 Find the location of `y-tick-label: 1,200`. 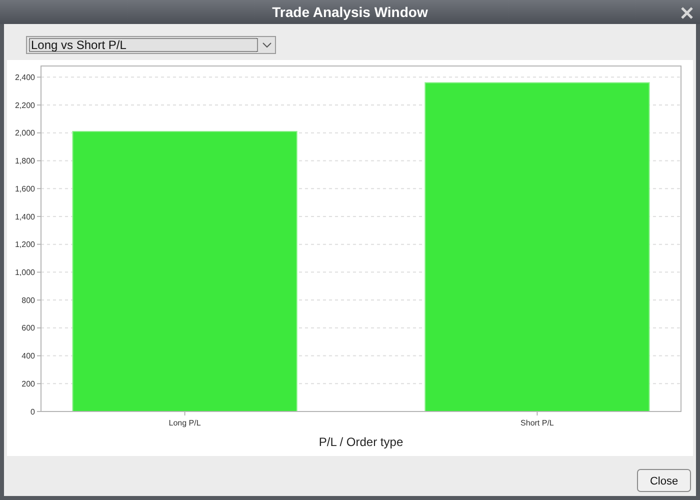

y-tick-label: 1,200 is located at coordinates (25, 245).